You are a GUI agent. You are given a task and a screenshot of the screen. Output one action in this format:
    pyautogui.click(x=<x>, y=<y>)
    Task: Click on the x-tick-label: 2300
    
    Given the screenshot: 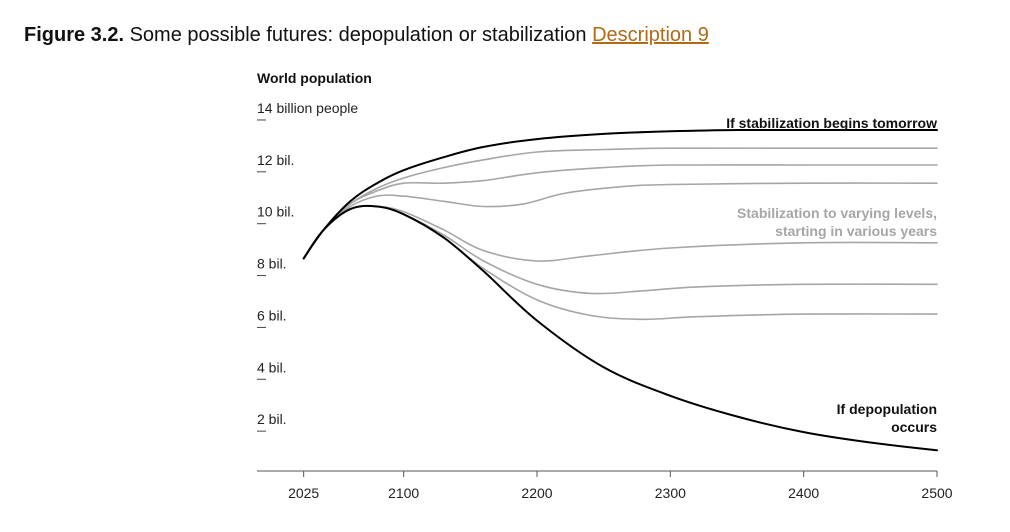 What is the action you would take?
    pyautogui.click(x=670, y=493)
    